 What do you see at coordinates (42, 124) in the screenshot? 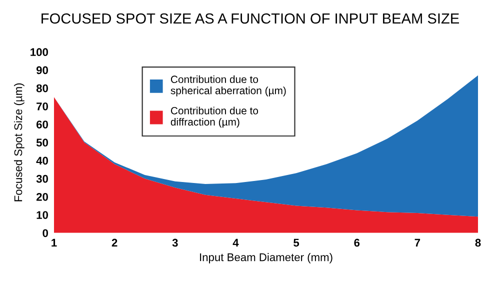
I see `y-tick-label: 60` at bounding box center [42, 124].